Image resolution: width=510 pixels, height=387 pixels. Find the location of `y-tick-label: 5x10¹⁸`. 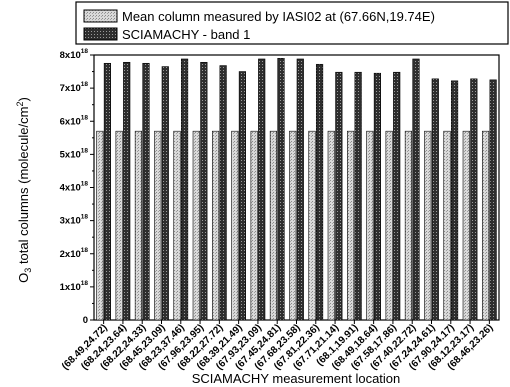

y-tick-label: 5x10¹⁸ is located at coordinates (74, 153).